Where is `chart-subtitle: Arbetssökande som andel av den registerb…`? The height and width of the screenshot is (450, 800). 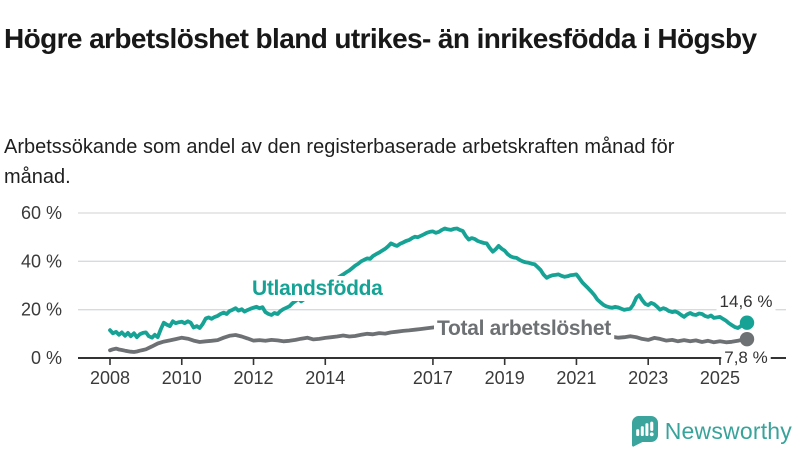 chart-subtitle: Arbetssökande som andel av den registerb… is located at coordinates (339, 162).